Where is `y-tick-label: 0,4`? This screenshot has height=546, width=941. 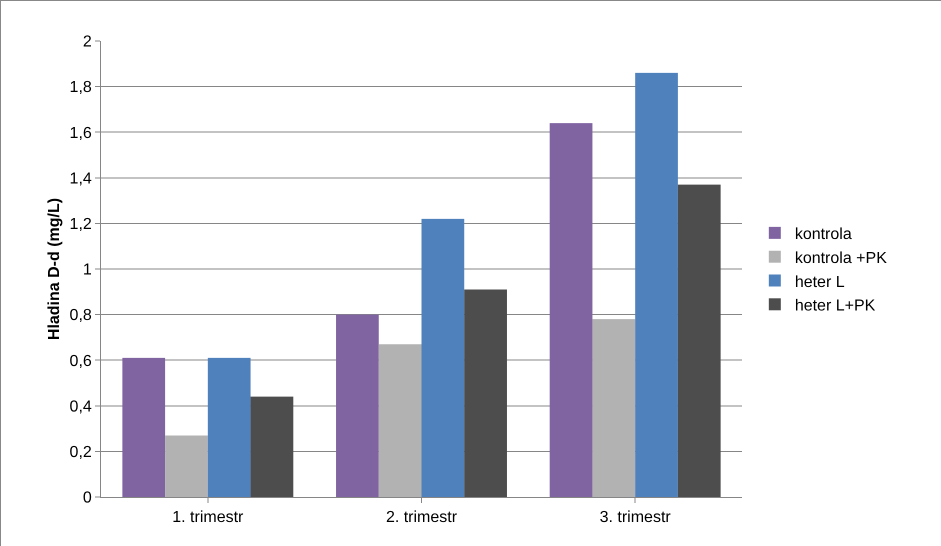 y-tick-label: 0,4 is located at coordinates (81, 407).